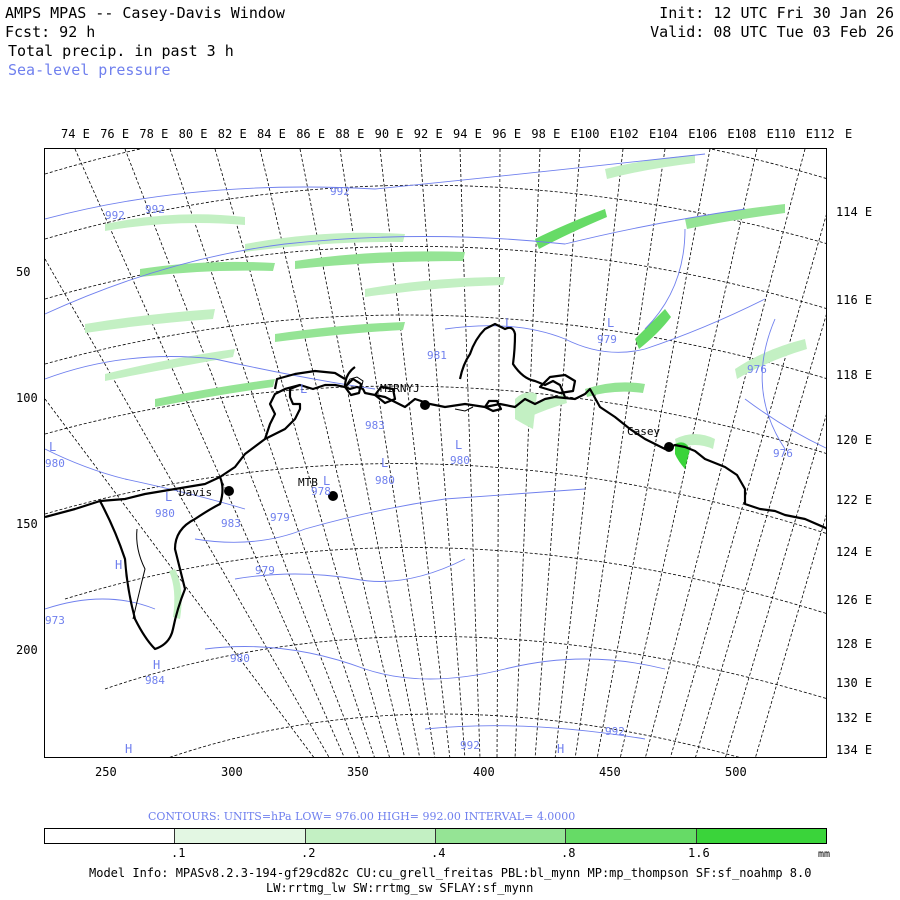  Describe the element at coordinates (663, 134) in the screenshot. I see `top-longitude-label: E104` at that location.